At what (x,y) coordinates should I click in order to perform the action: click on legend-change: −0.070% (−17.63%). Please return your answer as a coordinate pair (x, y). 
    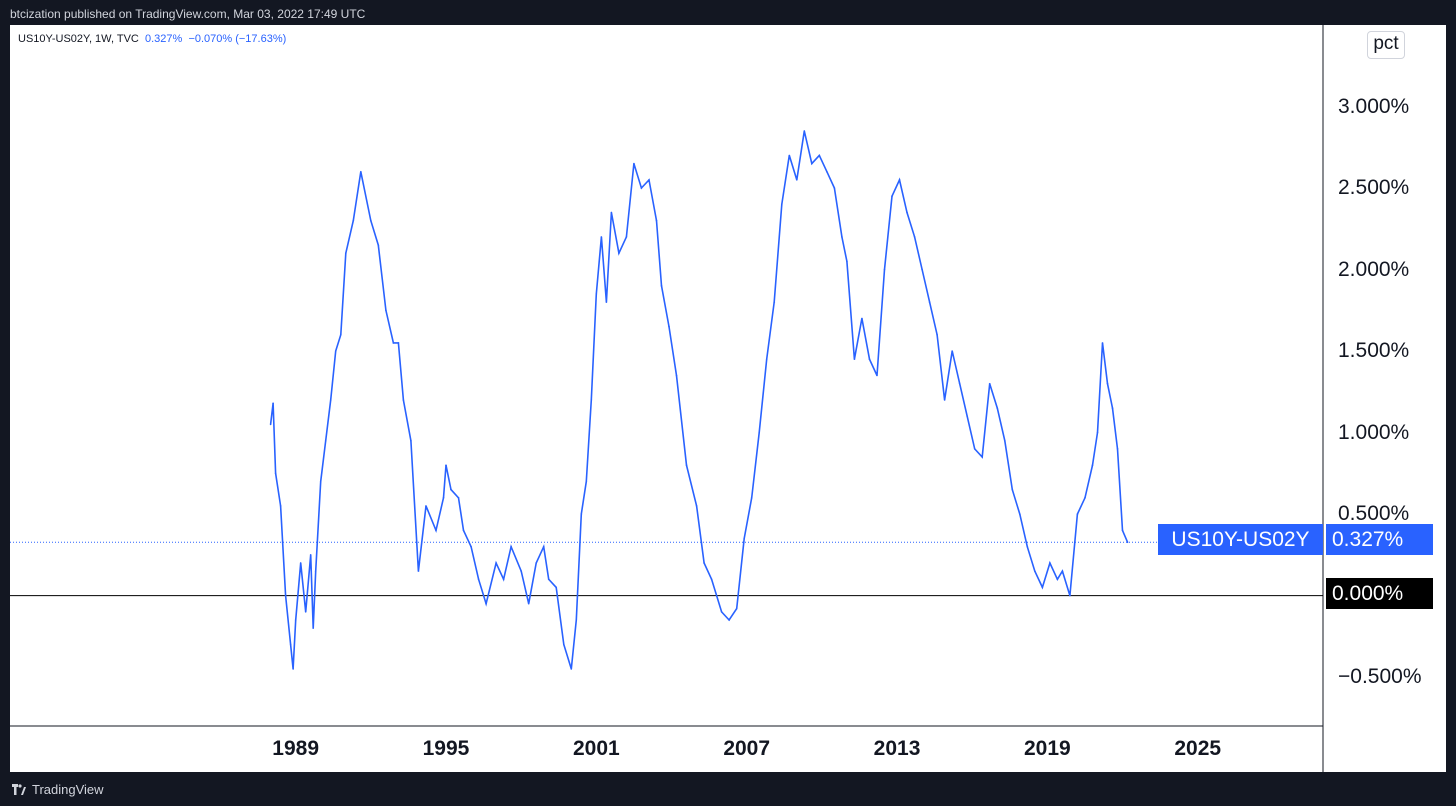
    Looking at the image, I should click on (237, 39).